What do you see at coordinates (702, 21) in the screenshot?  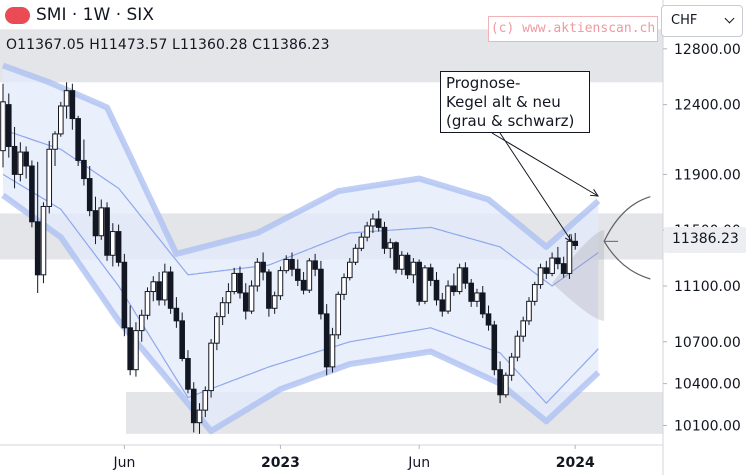 I see `currency-select: CHF` at bounding box center [702, 21].